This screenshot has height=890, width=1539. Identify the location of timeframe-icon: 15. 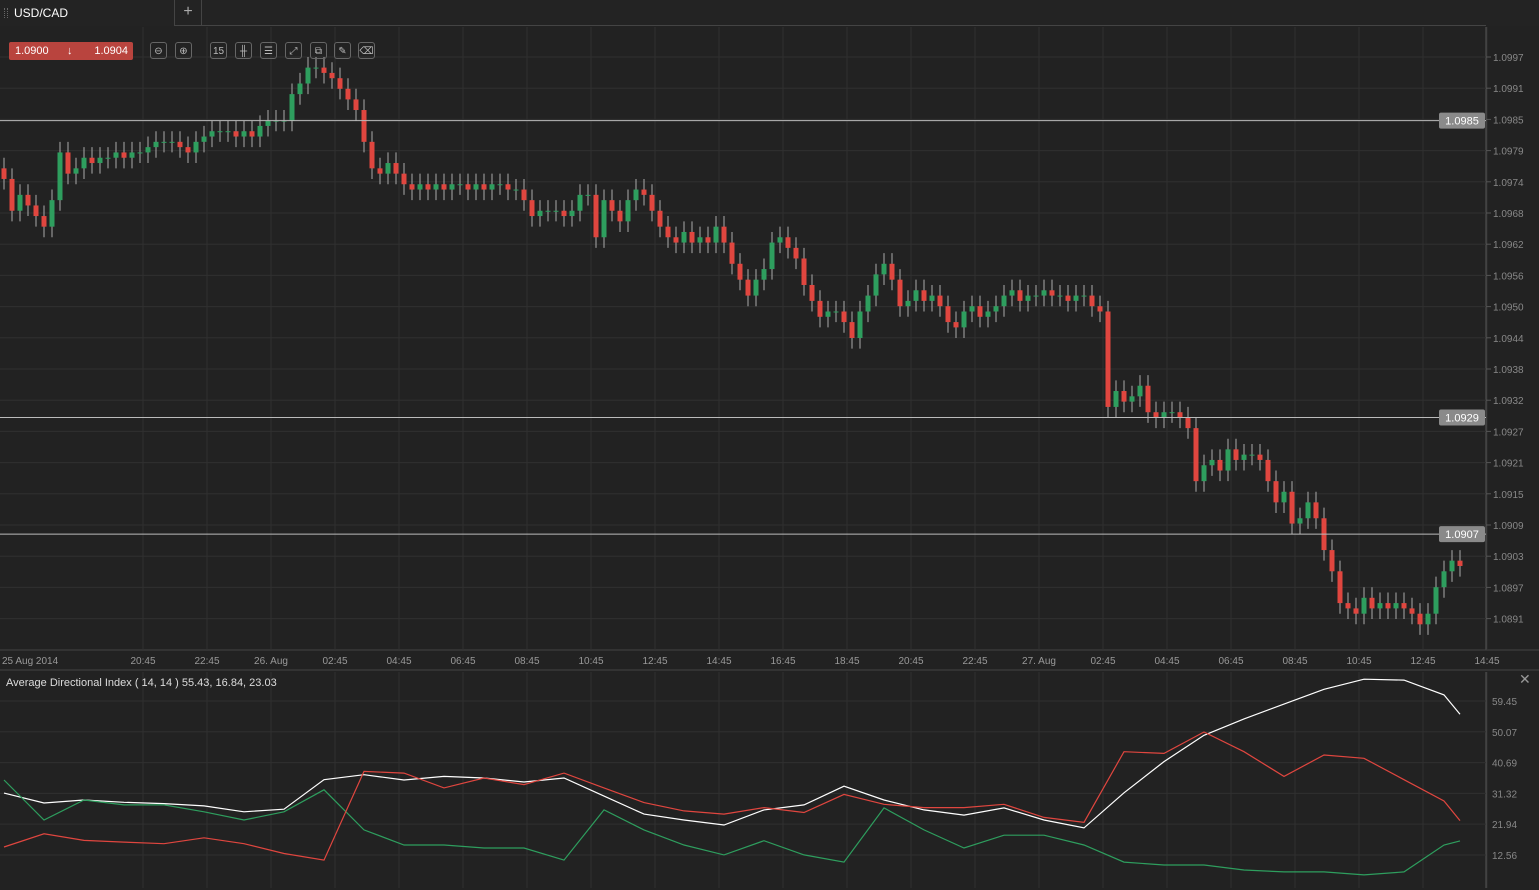
(218, 50).